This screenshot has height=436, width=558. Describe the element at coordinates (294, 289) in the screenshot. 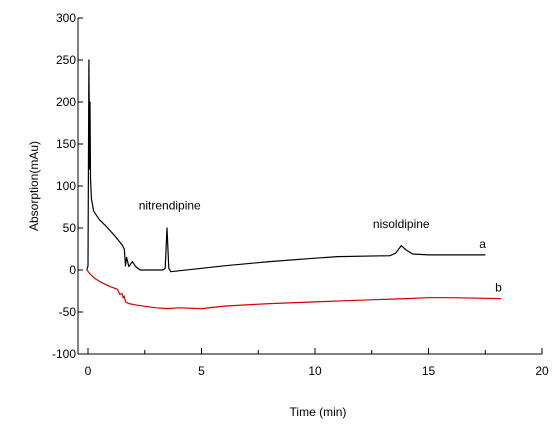

I see `series-line-b` at that location.